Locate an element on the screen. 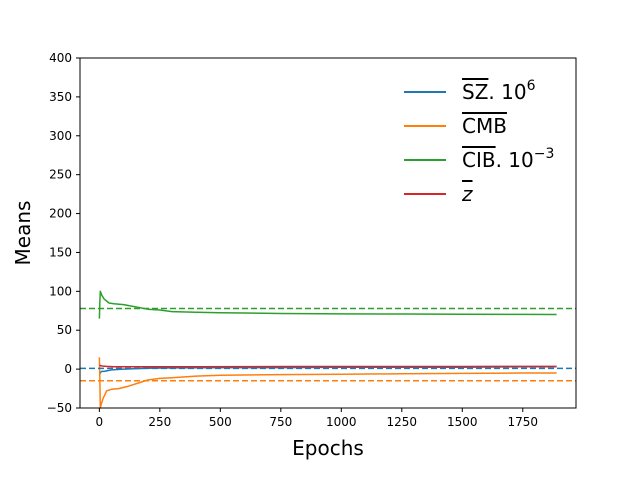 Image resolution: width=640 pixels, height=480 pixels. y-tick-label-0: −50 is located at coordinates (59, 408).